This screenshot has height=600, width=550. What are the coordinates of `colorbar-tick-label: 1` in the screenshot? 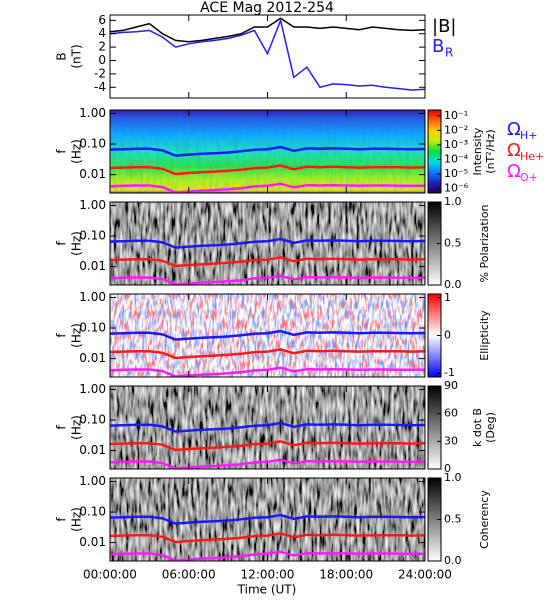 It's located at (447, 297).